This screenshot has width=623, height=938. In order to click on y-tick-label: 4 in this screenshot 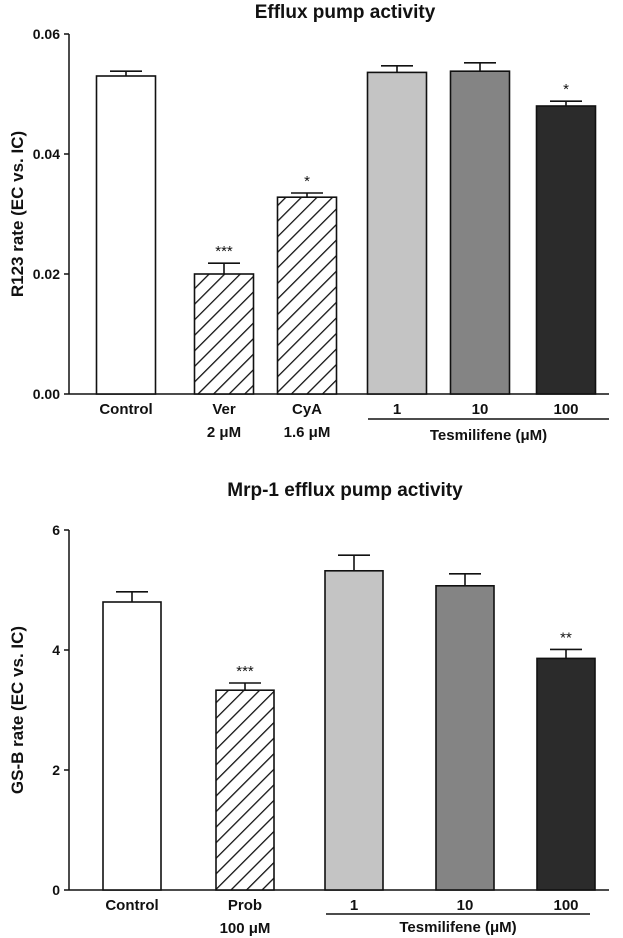, I will do `click(56, 650)`.